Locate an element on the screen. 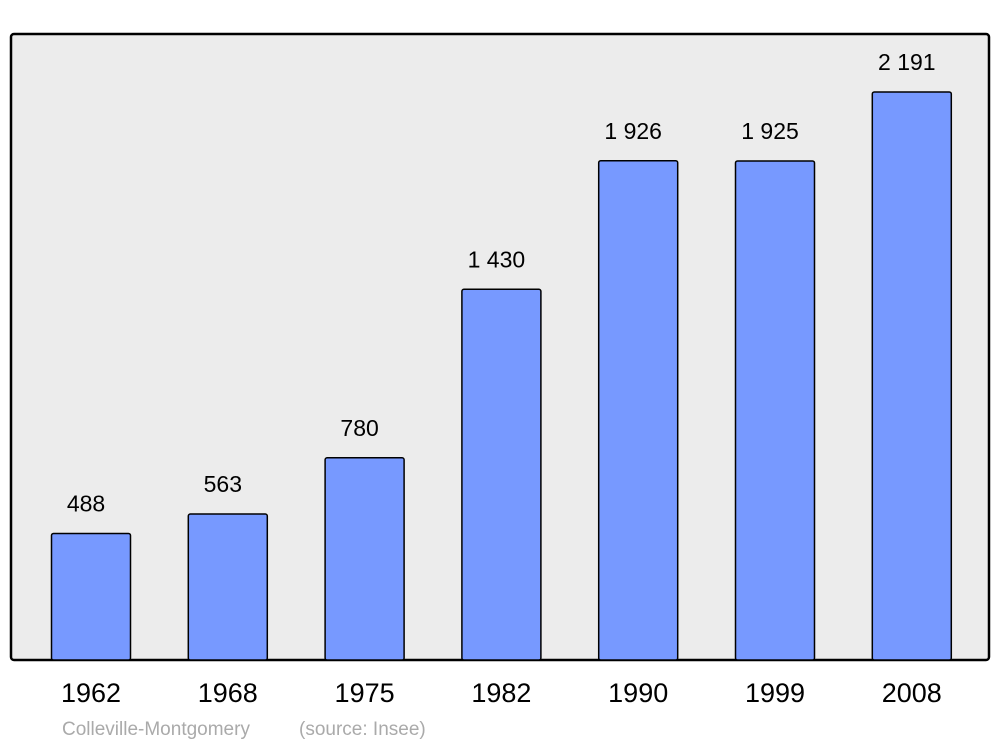  x-tick-label: 1968 is located at coordinates (228, 693).